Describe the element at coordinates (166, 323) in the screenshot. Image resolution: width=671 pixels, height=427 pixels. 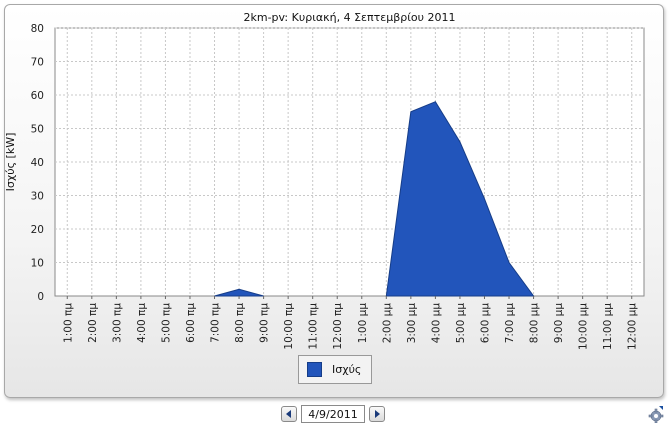
I see `x-tick-label: 5:00 πμ` at that location.